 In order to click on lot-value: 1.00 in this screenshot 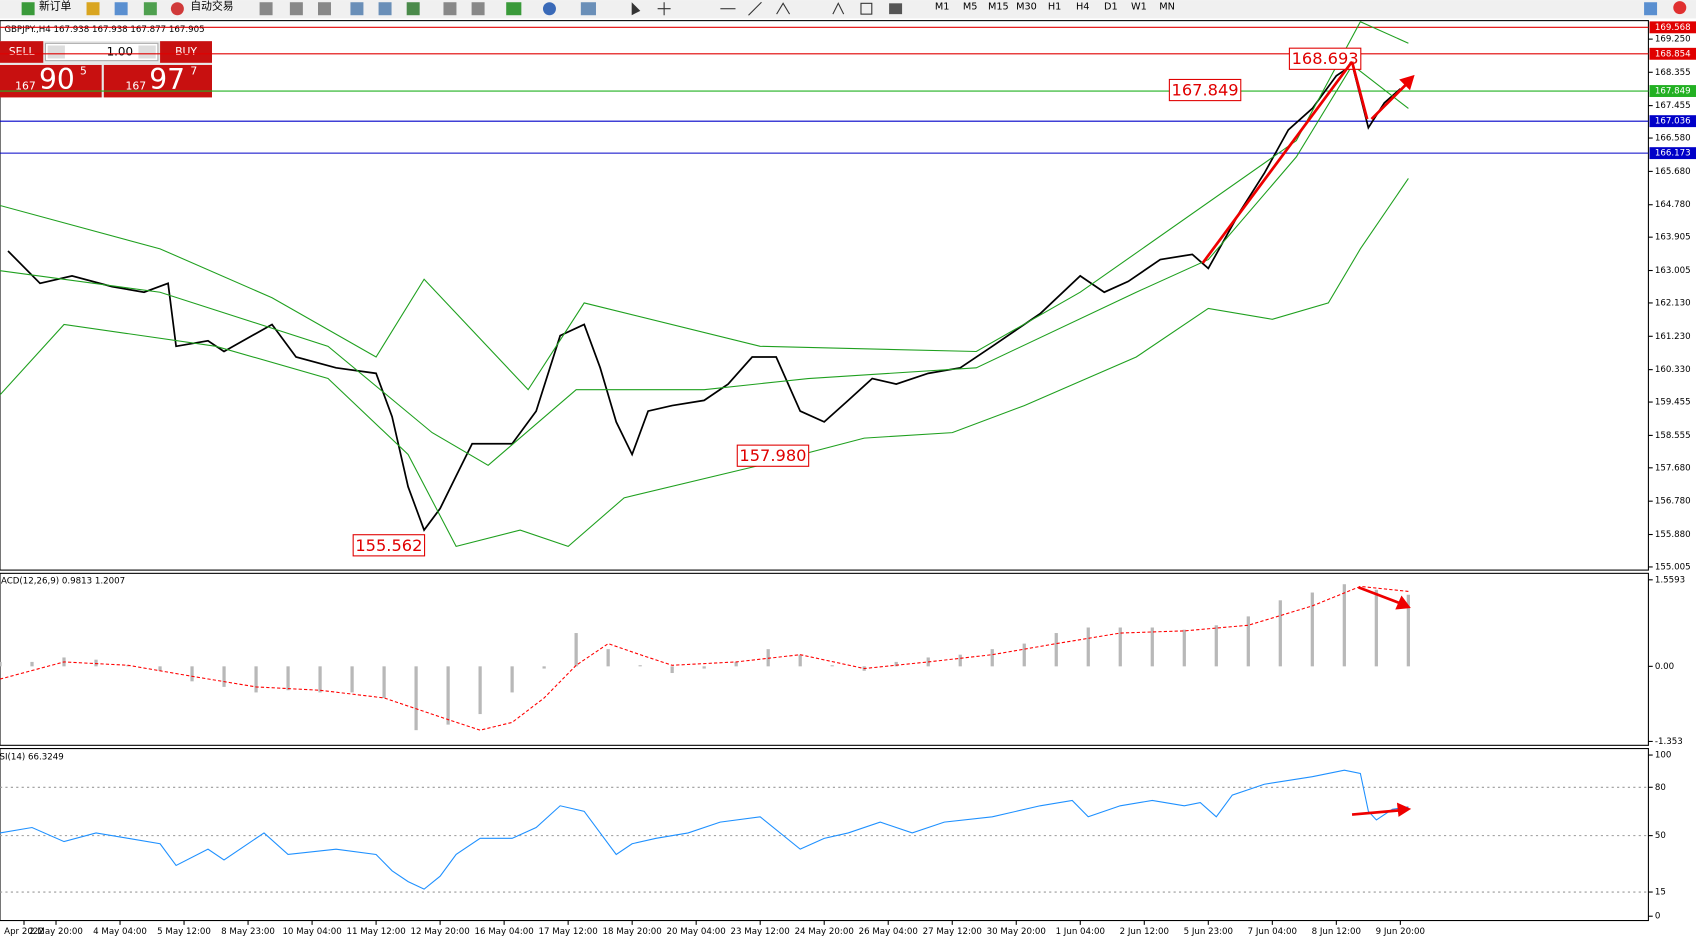, I will do `click(120, 51)`.